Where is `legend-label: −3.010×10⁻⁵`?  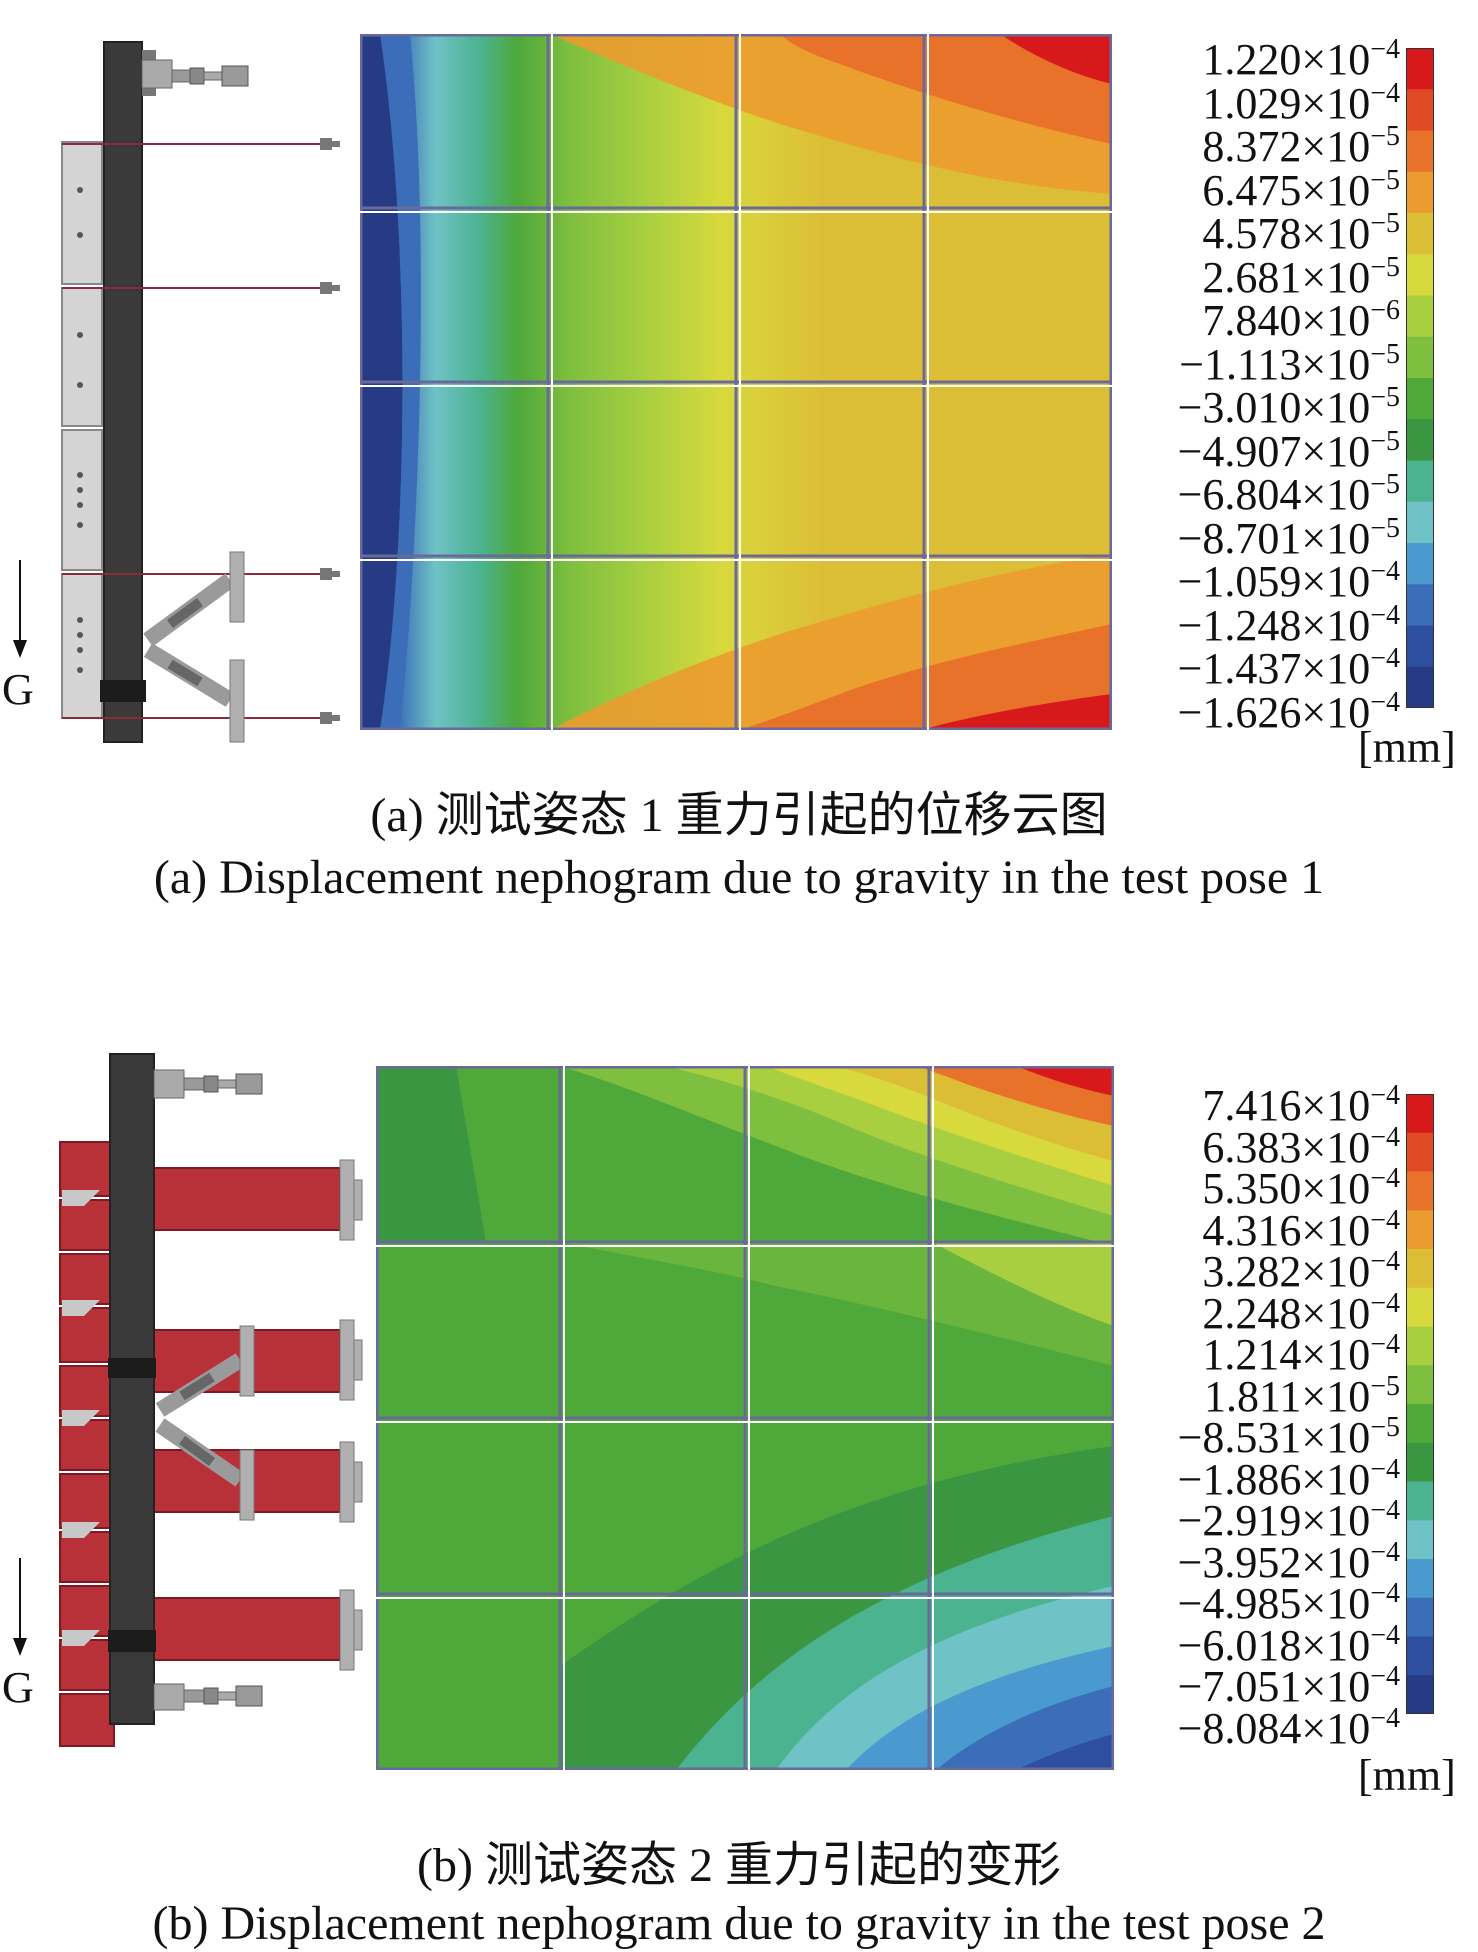 legend-label: −3.010×10⁻⁵ is located at coordinates (1289, 403).